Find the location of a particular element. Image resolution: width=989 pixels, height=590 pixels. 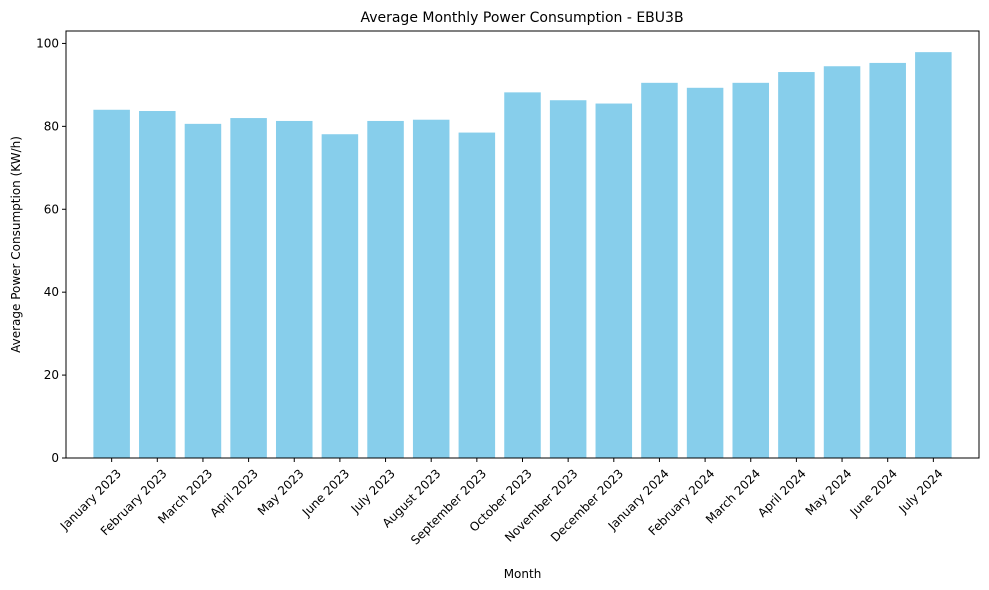

bar-may-2024 is located at coordinates (842, 262).